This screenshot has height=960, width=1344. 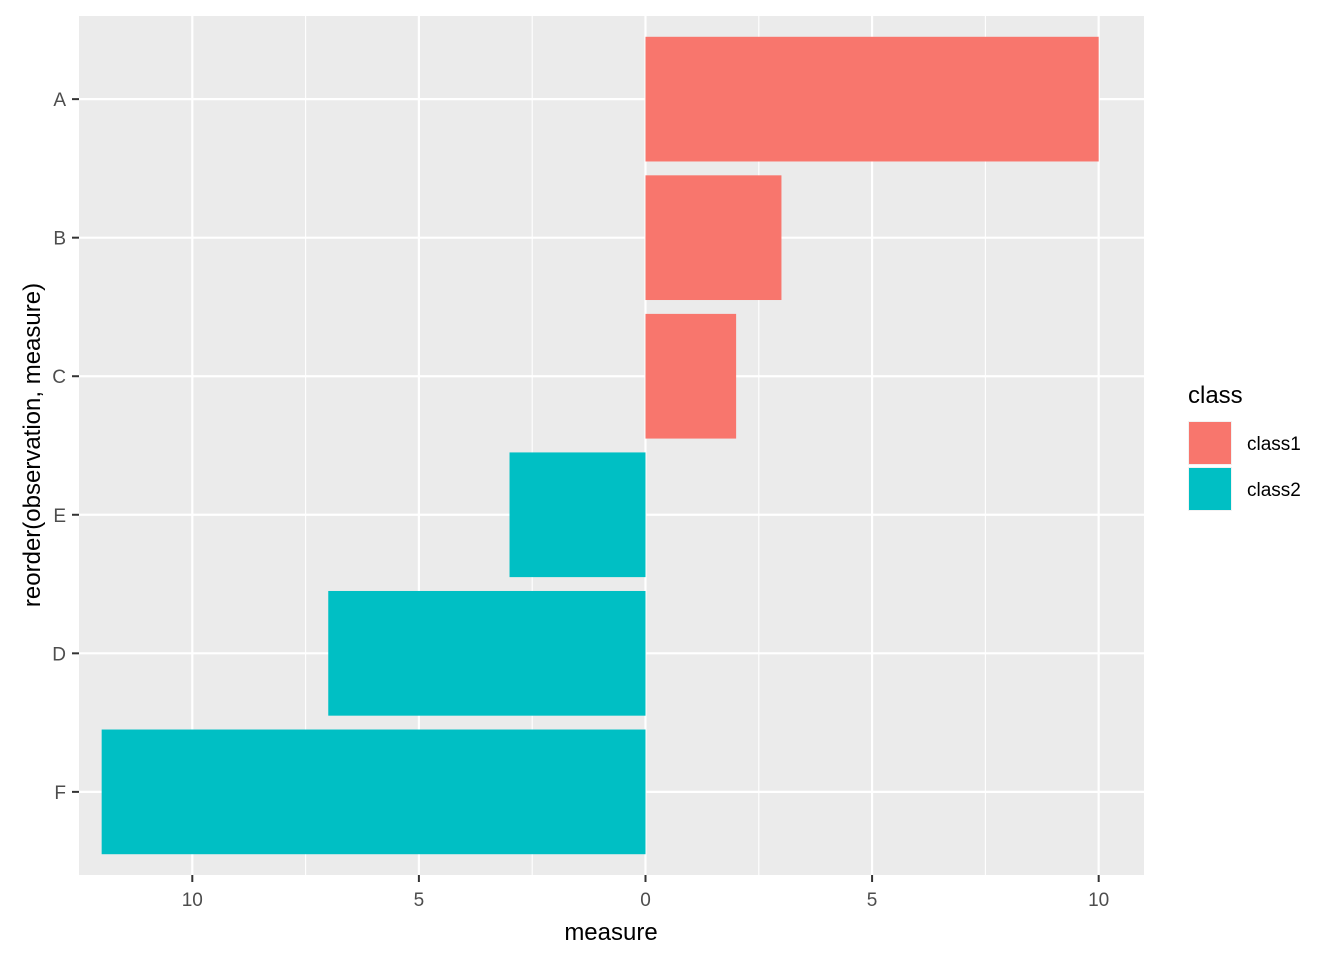 What do you see at coordinates (59, 654) in the screenshot?
I see `y-tick-label: D` at bounding box center [59, 654].